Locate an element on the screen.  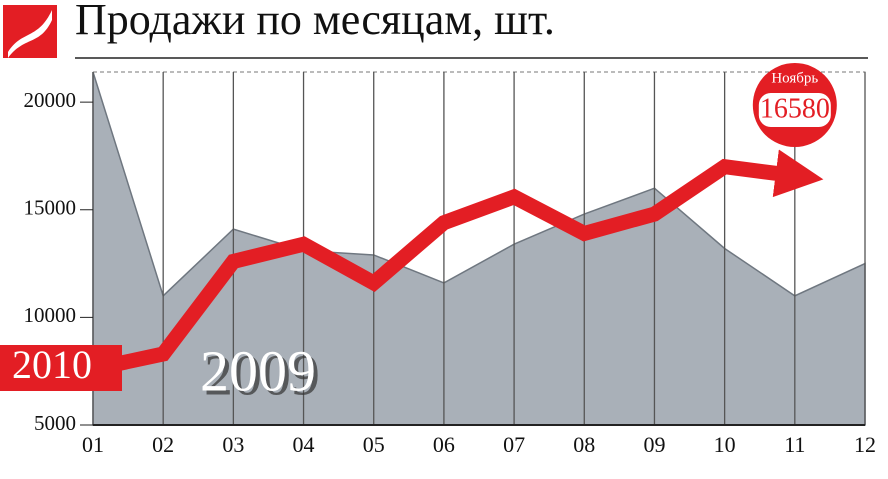
callout-inner is located at coordinates (794, 110).